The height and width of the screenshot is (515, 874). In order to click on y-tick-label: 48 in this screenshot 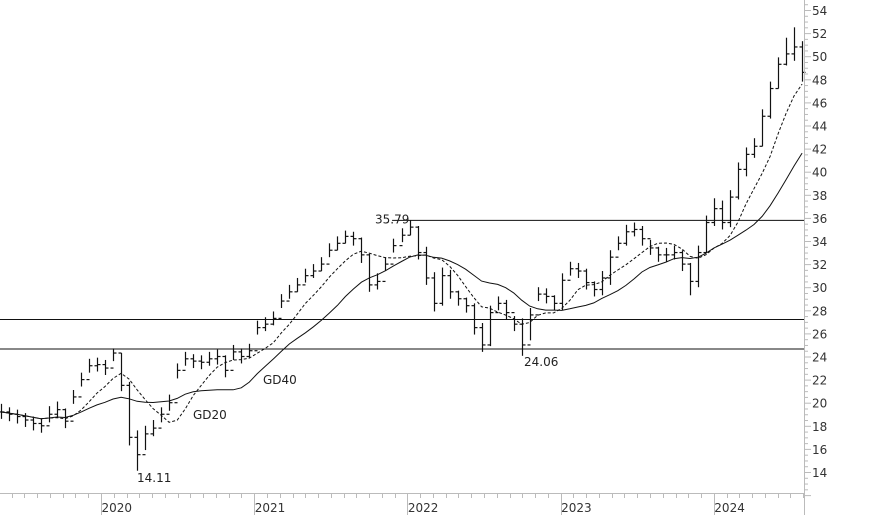, I will do `click(819, 80)`.